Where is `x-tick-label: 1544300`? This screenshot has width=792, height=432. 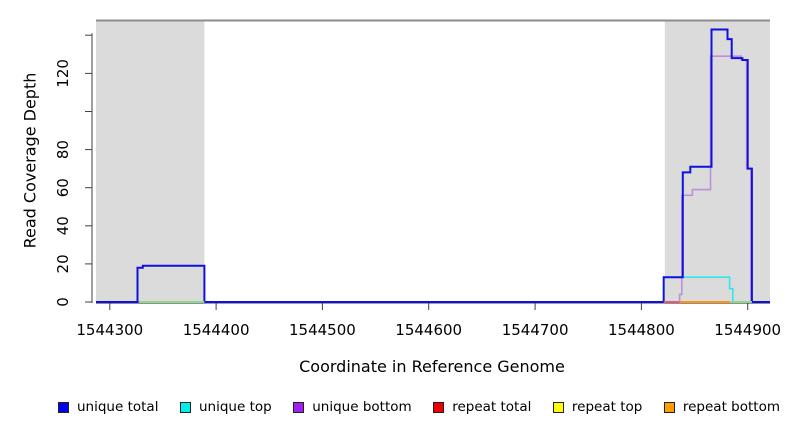 x-tick-label: 1544300 is located at coordinates (109, 330).